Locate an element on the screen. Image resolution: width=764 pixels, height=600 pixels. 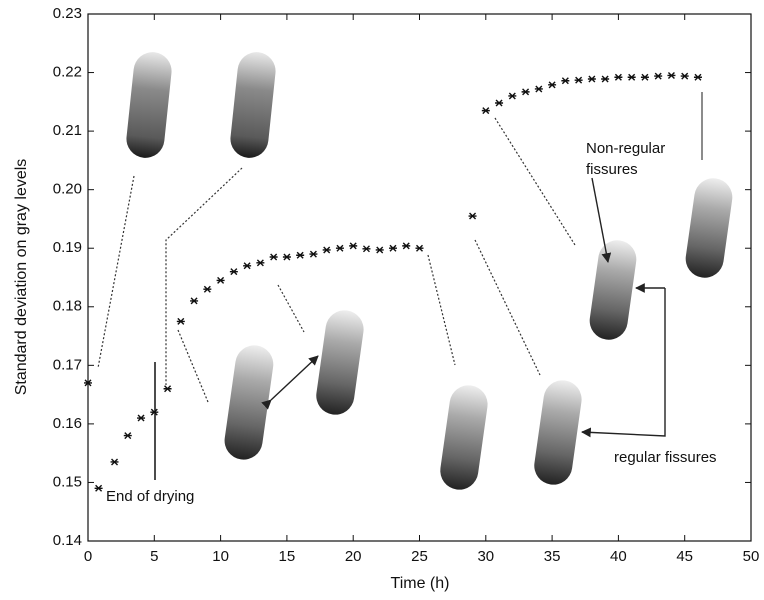
x-tick-label: 40 is located at coordinates (618, 556).